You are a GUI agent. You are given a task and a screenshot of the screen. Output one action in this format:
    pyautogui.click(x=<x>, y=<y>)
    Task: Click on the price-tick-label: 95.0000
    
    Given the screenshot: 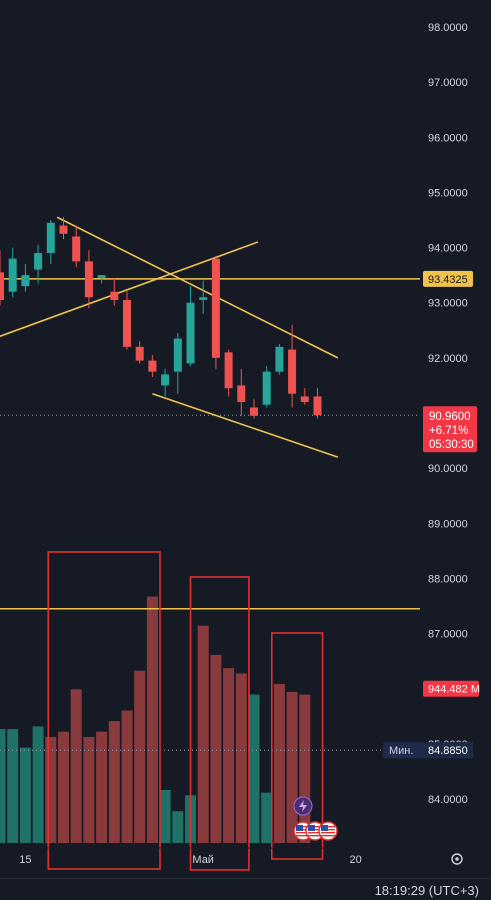 What is the action you would take?
    pyautogui.click(x=448, y=193)
    